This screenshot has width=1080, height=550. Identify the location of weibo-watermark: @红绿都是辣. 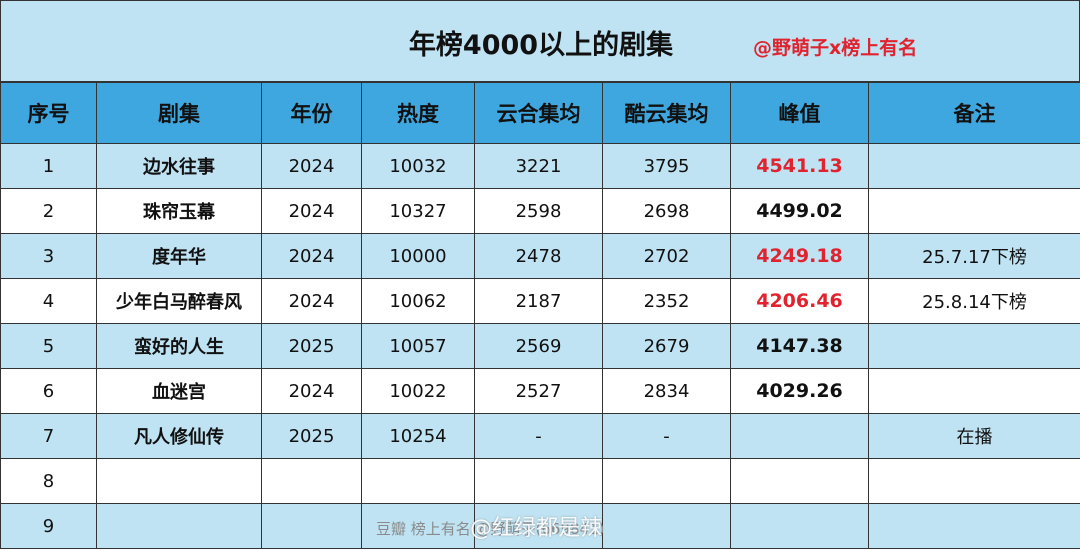
(536, 528).